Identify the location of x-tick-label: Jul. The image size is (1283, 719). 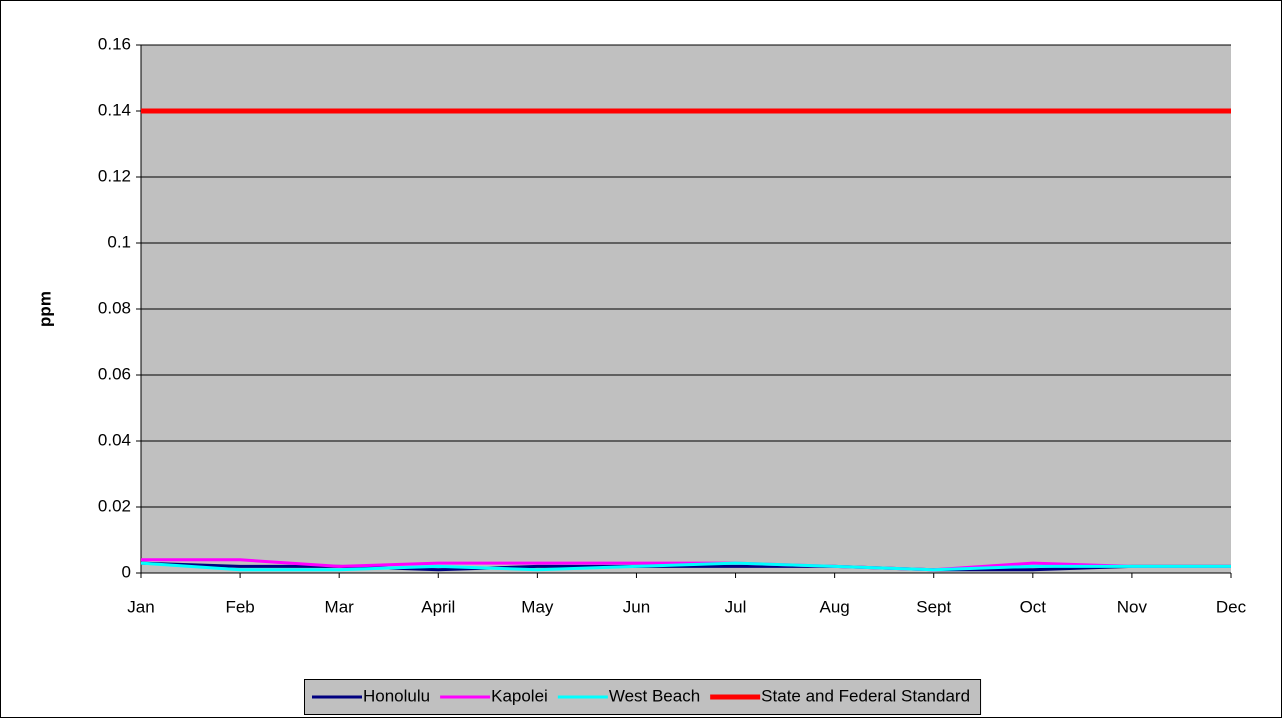
(736, 606).